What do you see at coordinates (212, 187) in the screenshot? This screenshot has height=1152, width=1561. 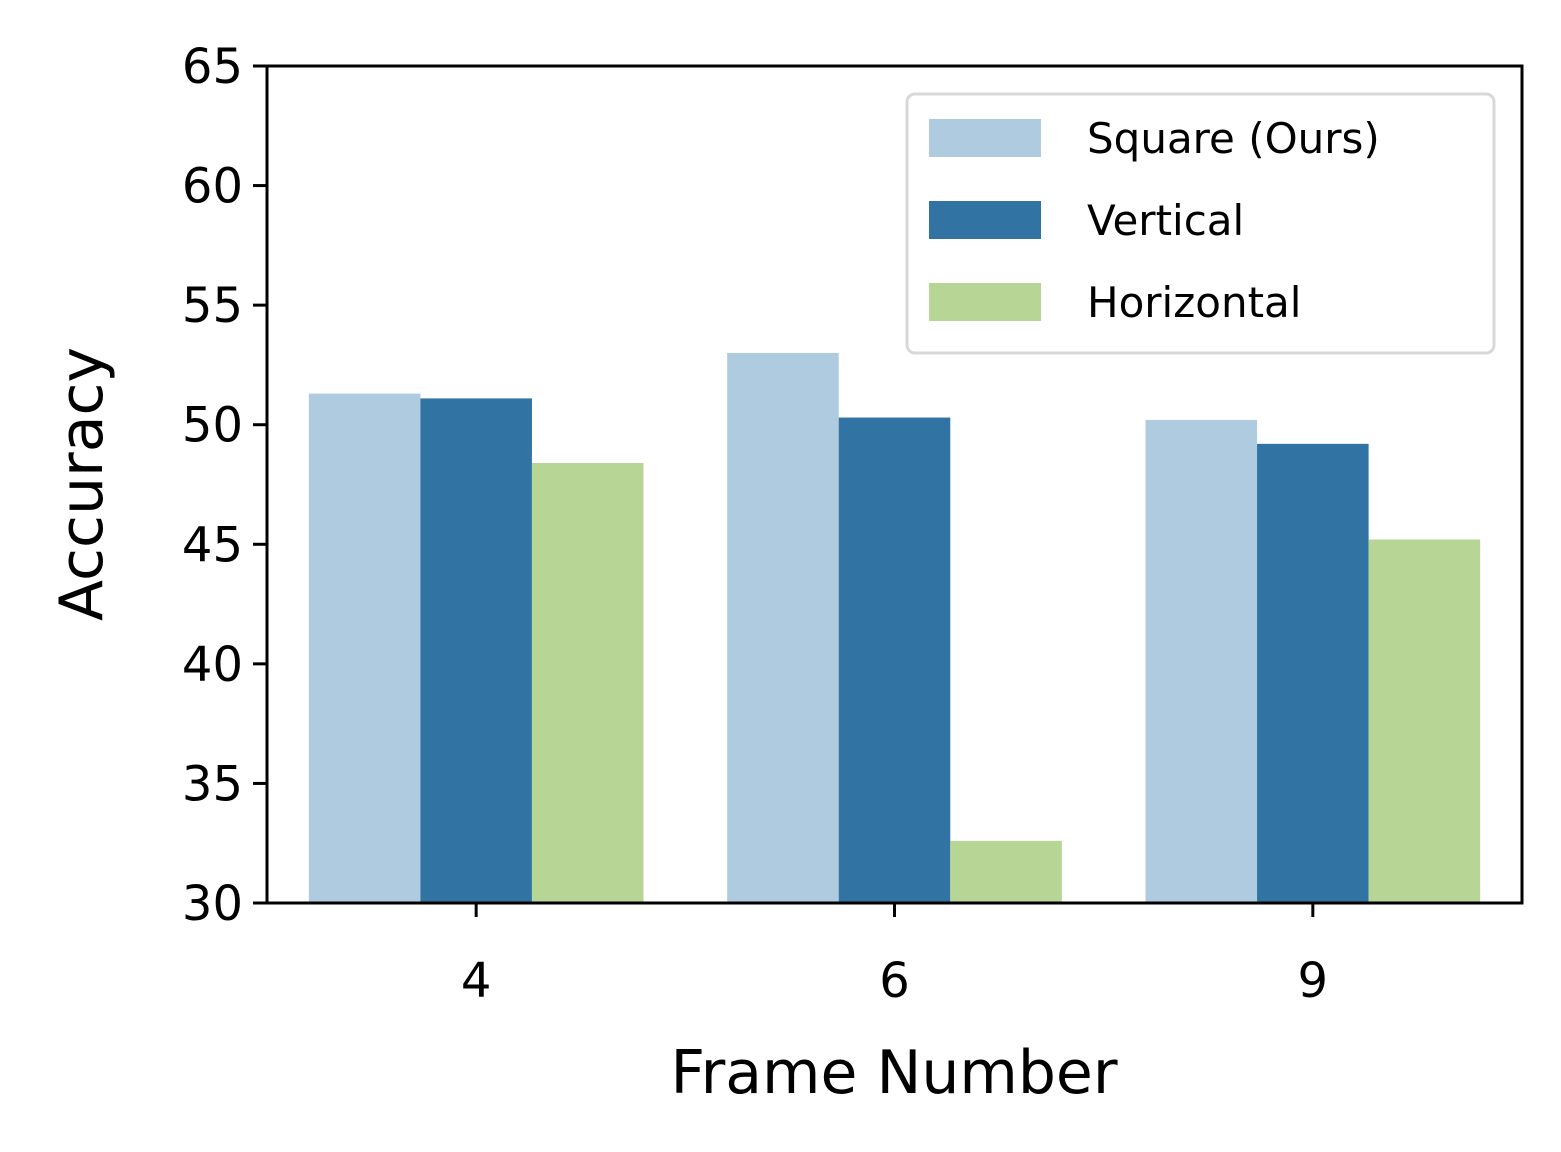 I see `y-tick-label: 60` at bounding box center [212, 187].